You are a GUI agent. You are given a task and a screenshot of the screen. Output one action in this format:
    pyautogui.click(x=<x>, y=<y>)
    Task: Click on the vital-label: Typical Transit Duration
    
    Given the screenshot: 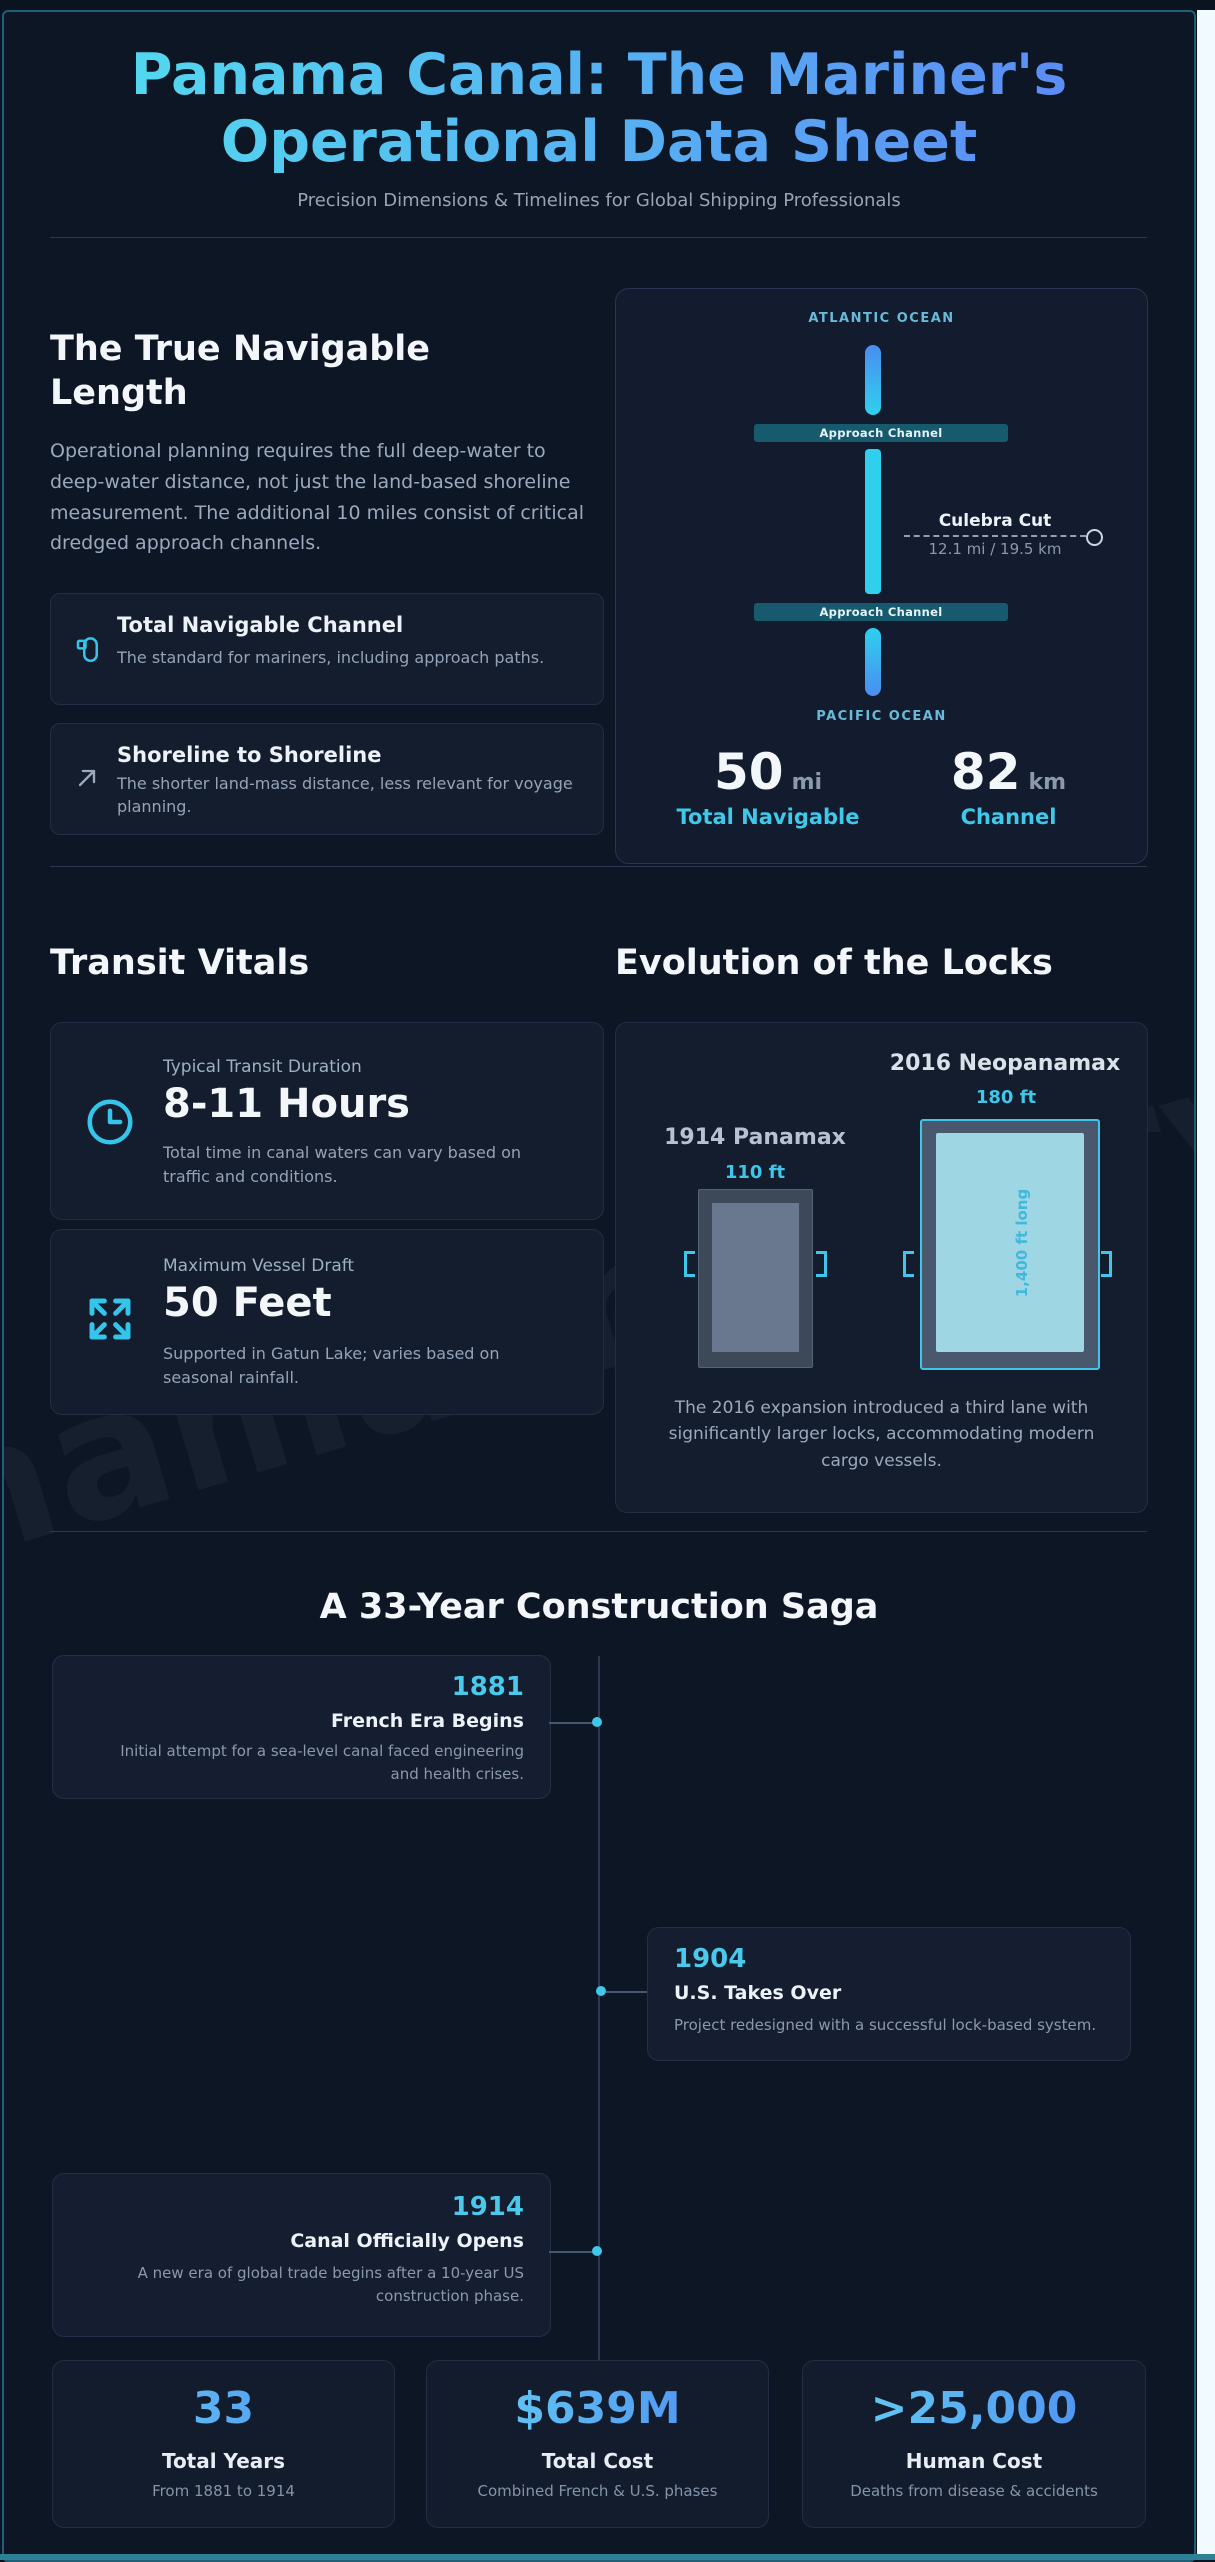 What is the action you would take?
    pyautogui.click(x=262, y=1067)
    